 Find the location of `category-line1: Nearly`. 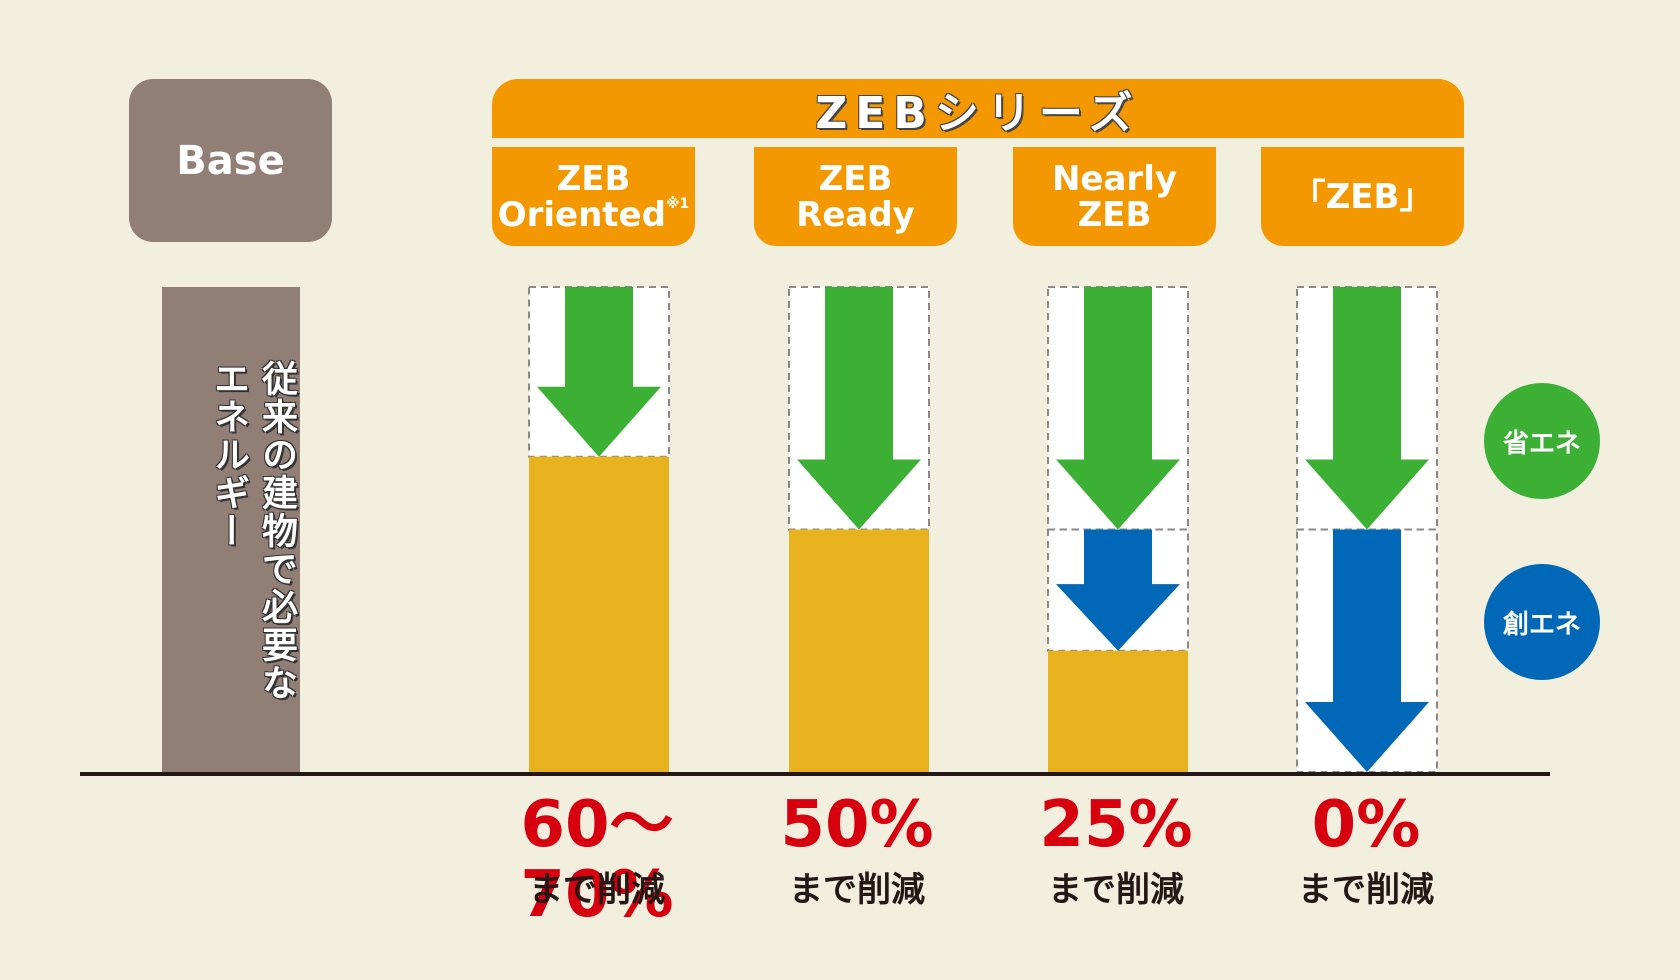

category-line1: Nearly is located at coordinates (1114, 178).